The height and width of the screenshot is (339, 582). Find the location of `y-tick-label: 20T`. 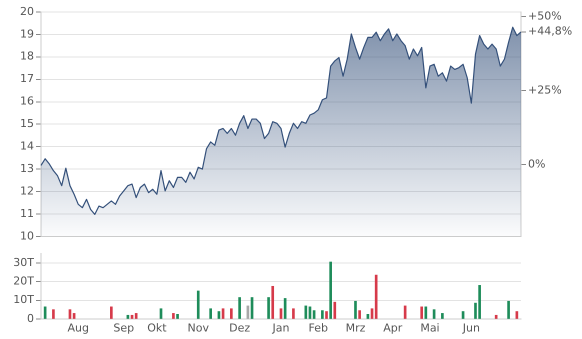

y-tick-label: 20T is located at coordinates (23, 281).